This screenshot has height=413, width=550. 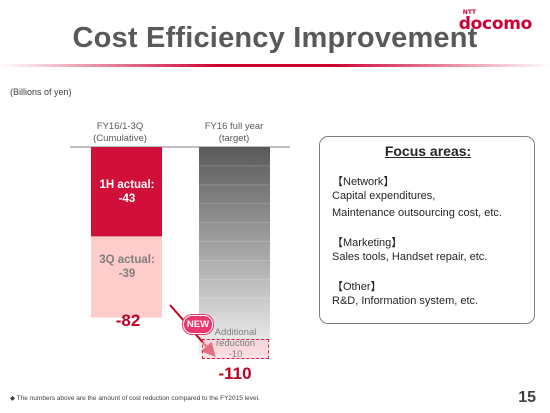 What do you see at coordinates (234, 126) in the screenshot?
I see `category-label-2-line-1: FY16 full year` at bounding box center [234, 126].